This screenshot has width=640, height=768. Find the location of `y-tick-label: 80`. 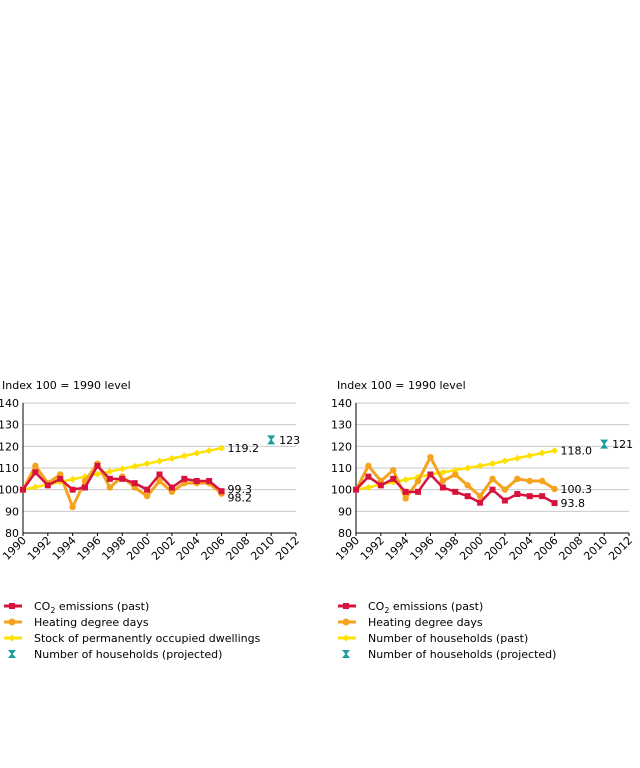

y-tick-label: 80 is located at coordinates (12, 533).